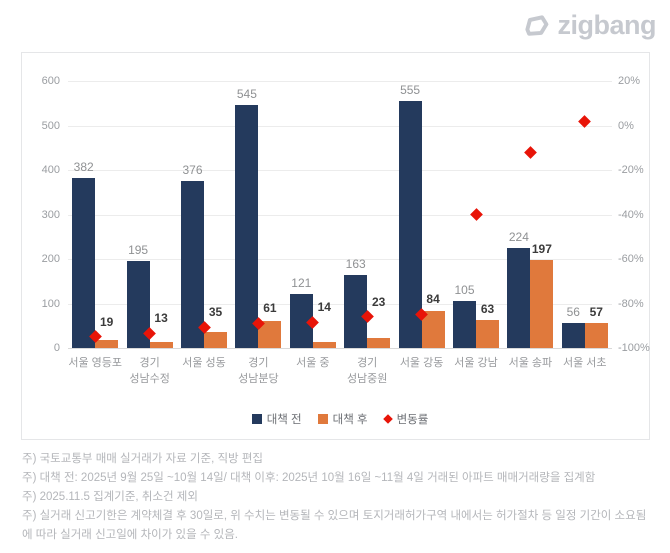 Image resolution: width=670 pixels, height=553 pixels. I want to click on right-axis-tick: -80%, so click(631, 303).